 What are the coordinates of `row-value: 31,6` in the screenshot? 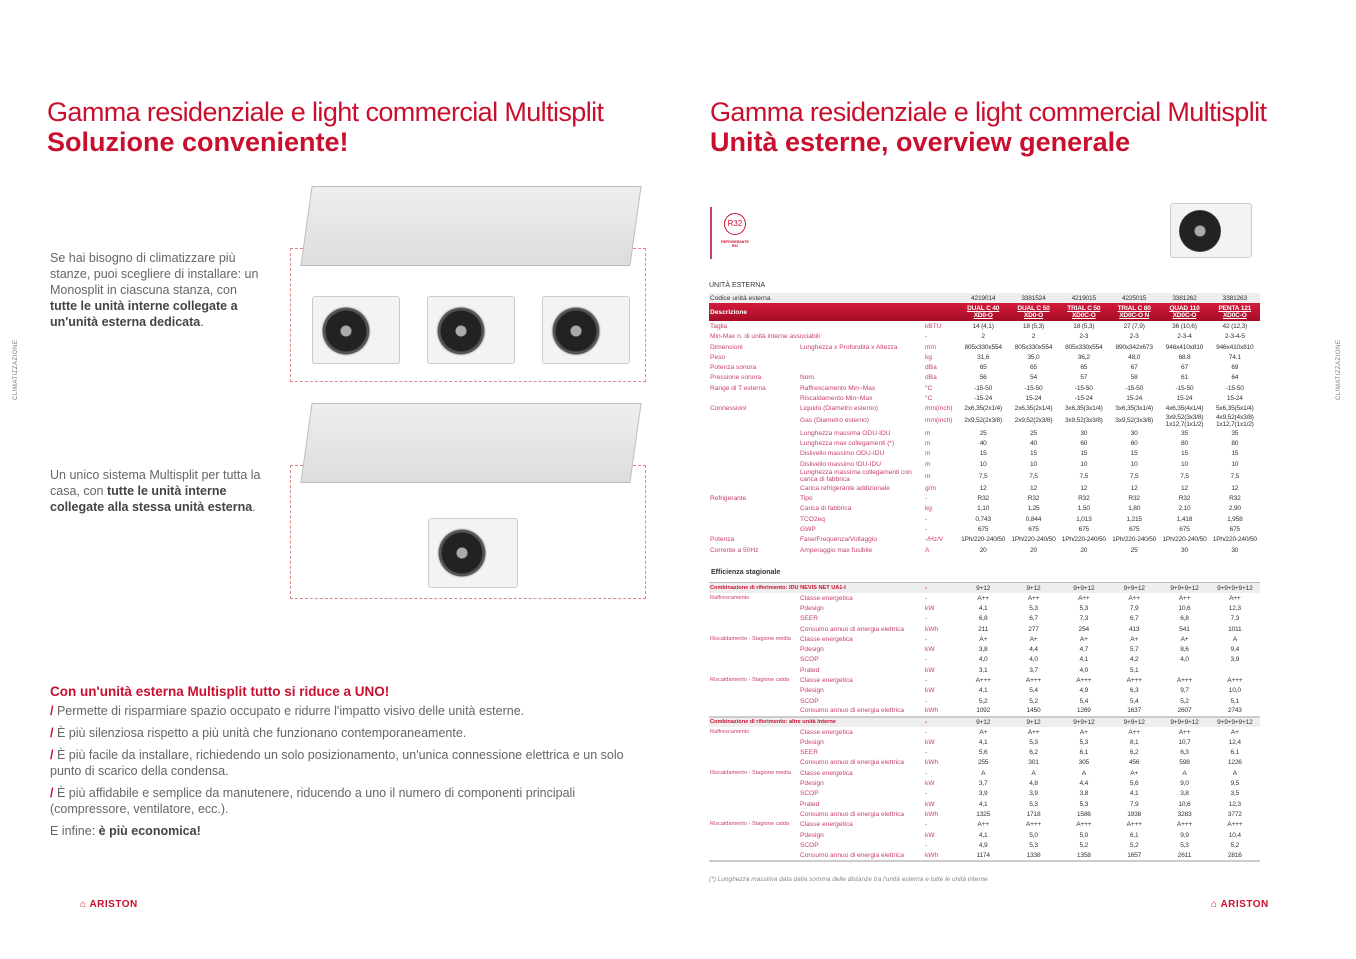 It's located at (983, 357).